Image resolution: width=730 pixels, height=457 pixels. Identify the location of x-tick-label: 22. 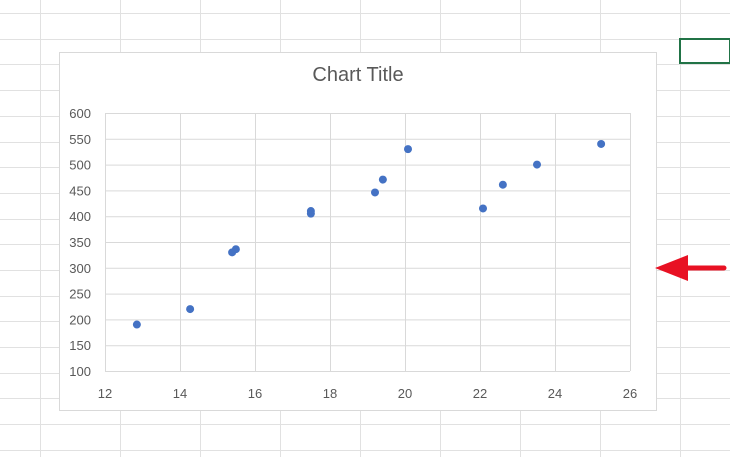
(480, 393).